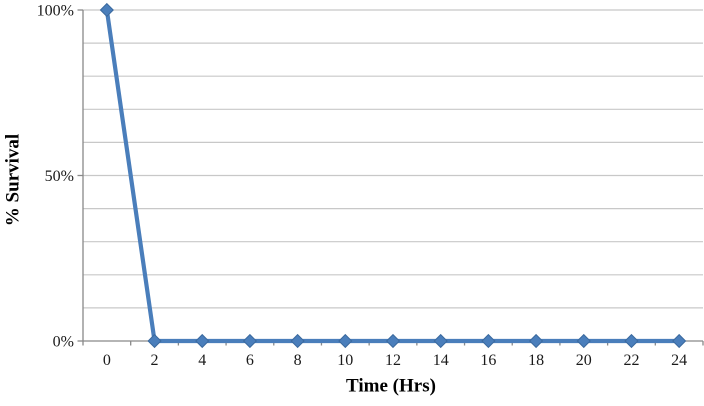  I want to click on x-tick-label: 6, so click(250, 360).